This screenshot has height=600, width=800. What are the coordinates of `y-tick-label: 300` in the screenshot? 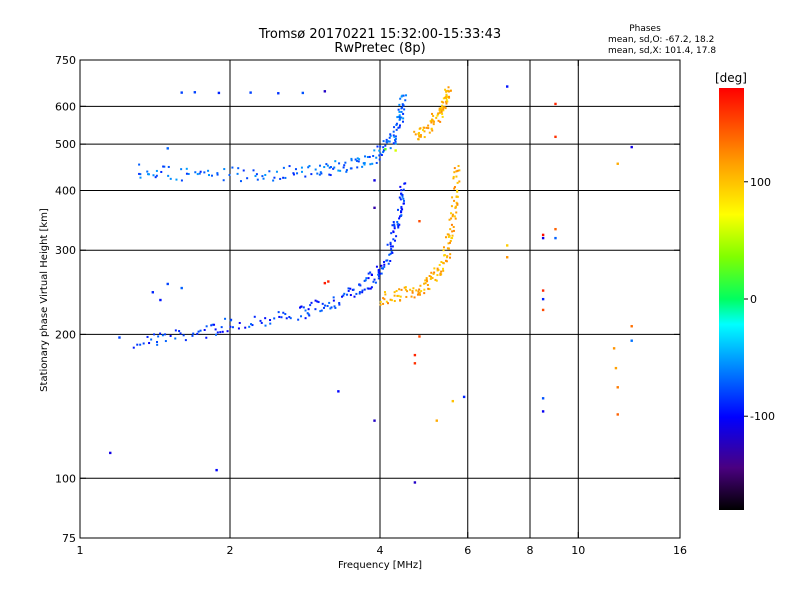 It's located at (65, 250).